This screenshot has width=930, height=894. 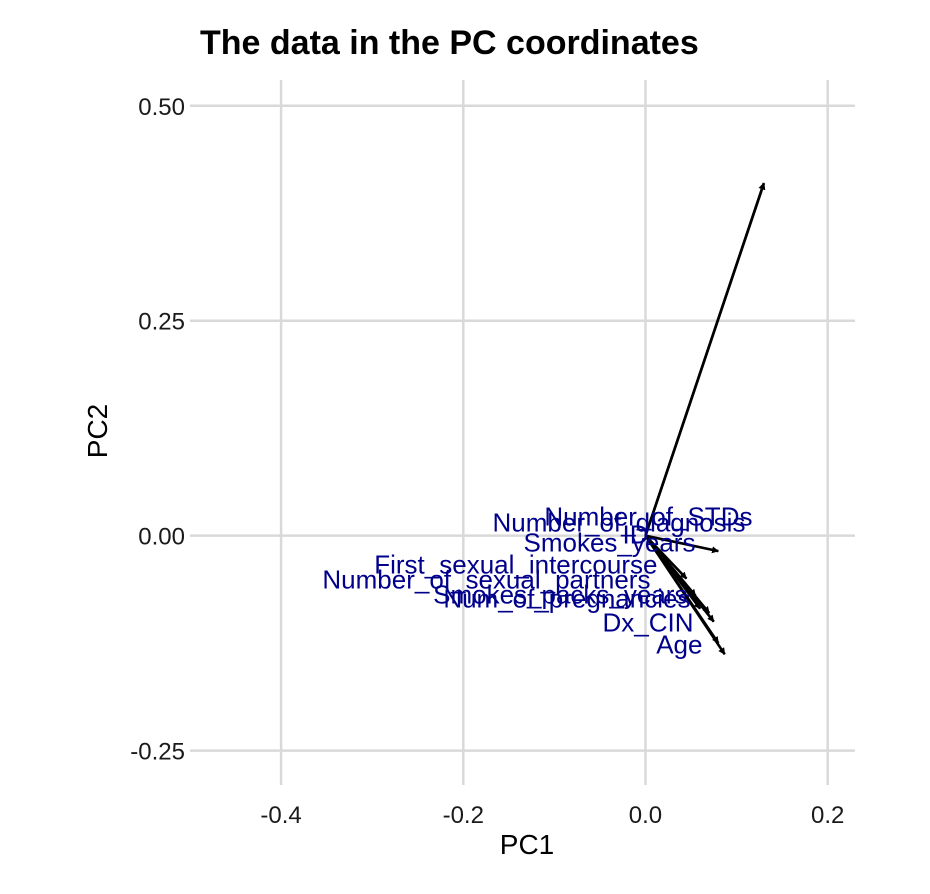 I want to click on arrow-layer, so click(x=705, y=419).